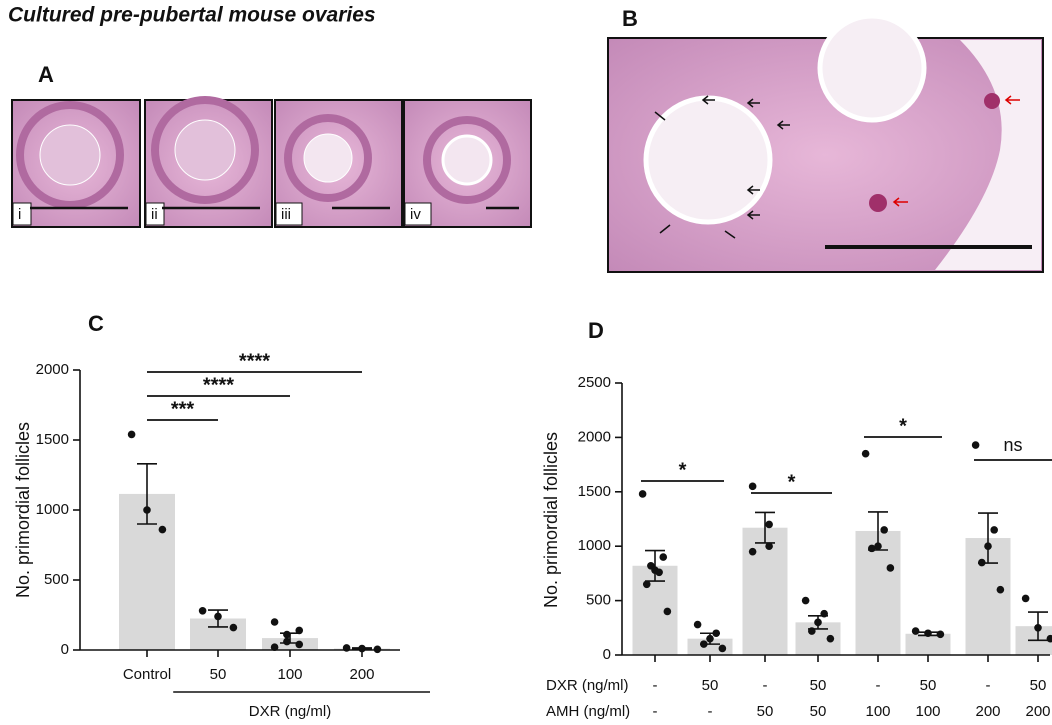 The width and height of the screenshot is (1052, 725). Describe the element at coordinates (877, 711) in the screenshot. I see `x-row-value: 100` at that location.